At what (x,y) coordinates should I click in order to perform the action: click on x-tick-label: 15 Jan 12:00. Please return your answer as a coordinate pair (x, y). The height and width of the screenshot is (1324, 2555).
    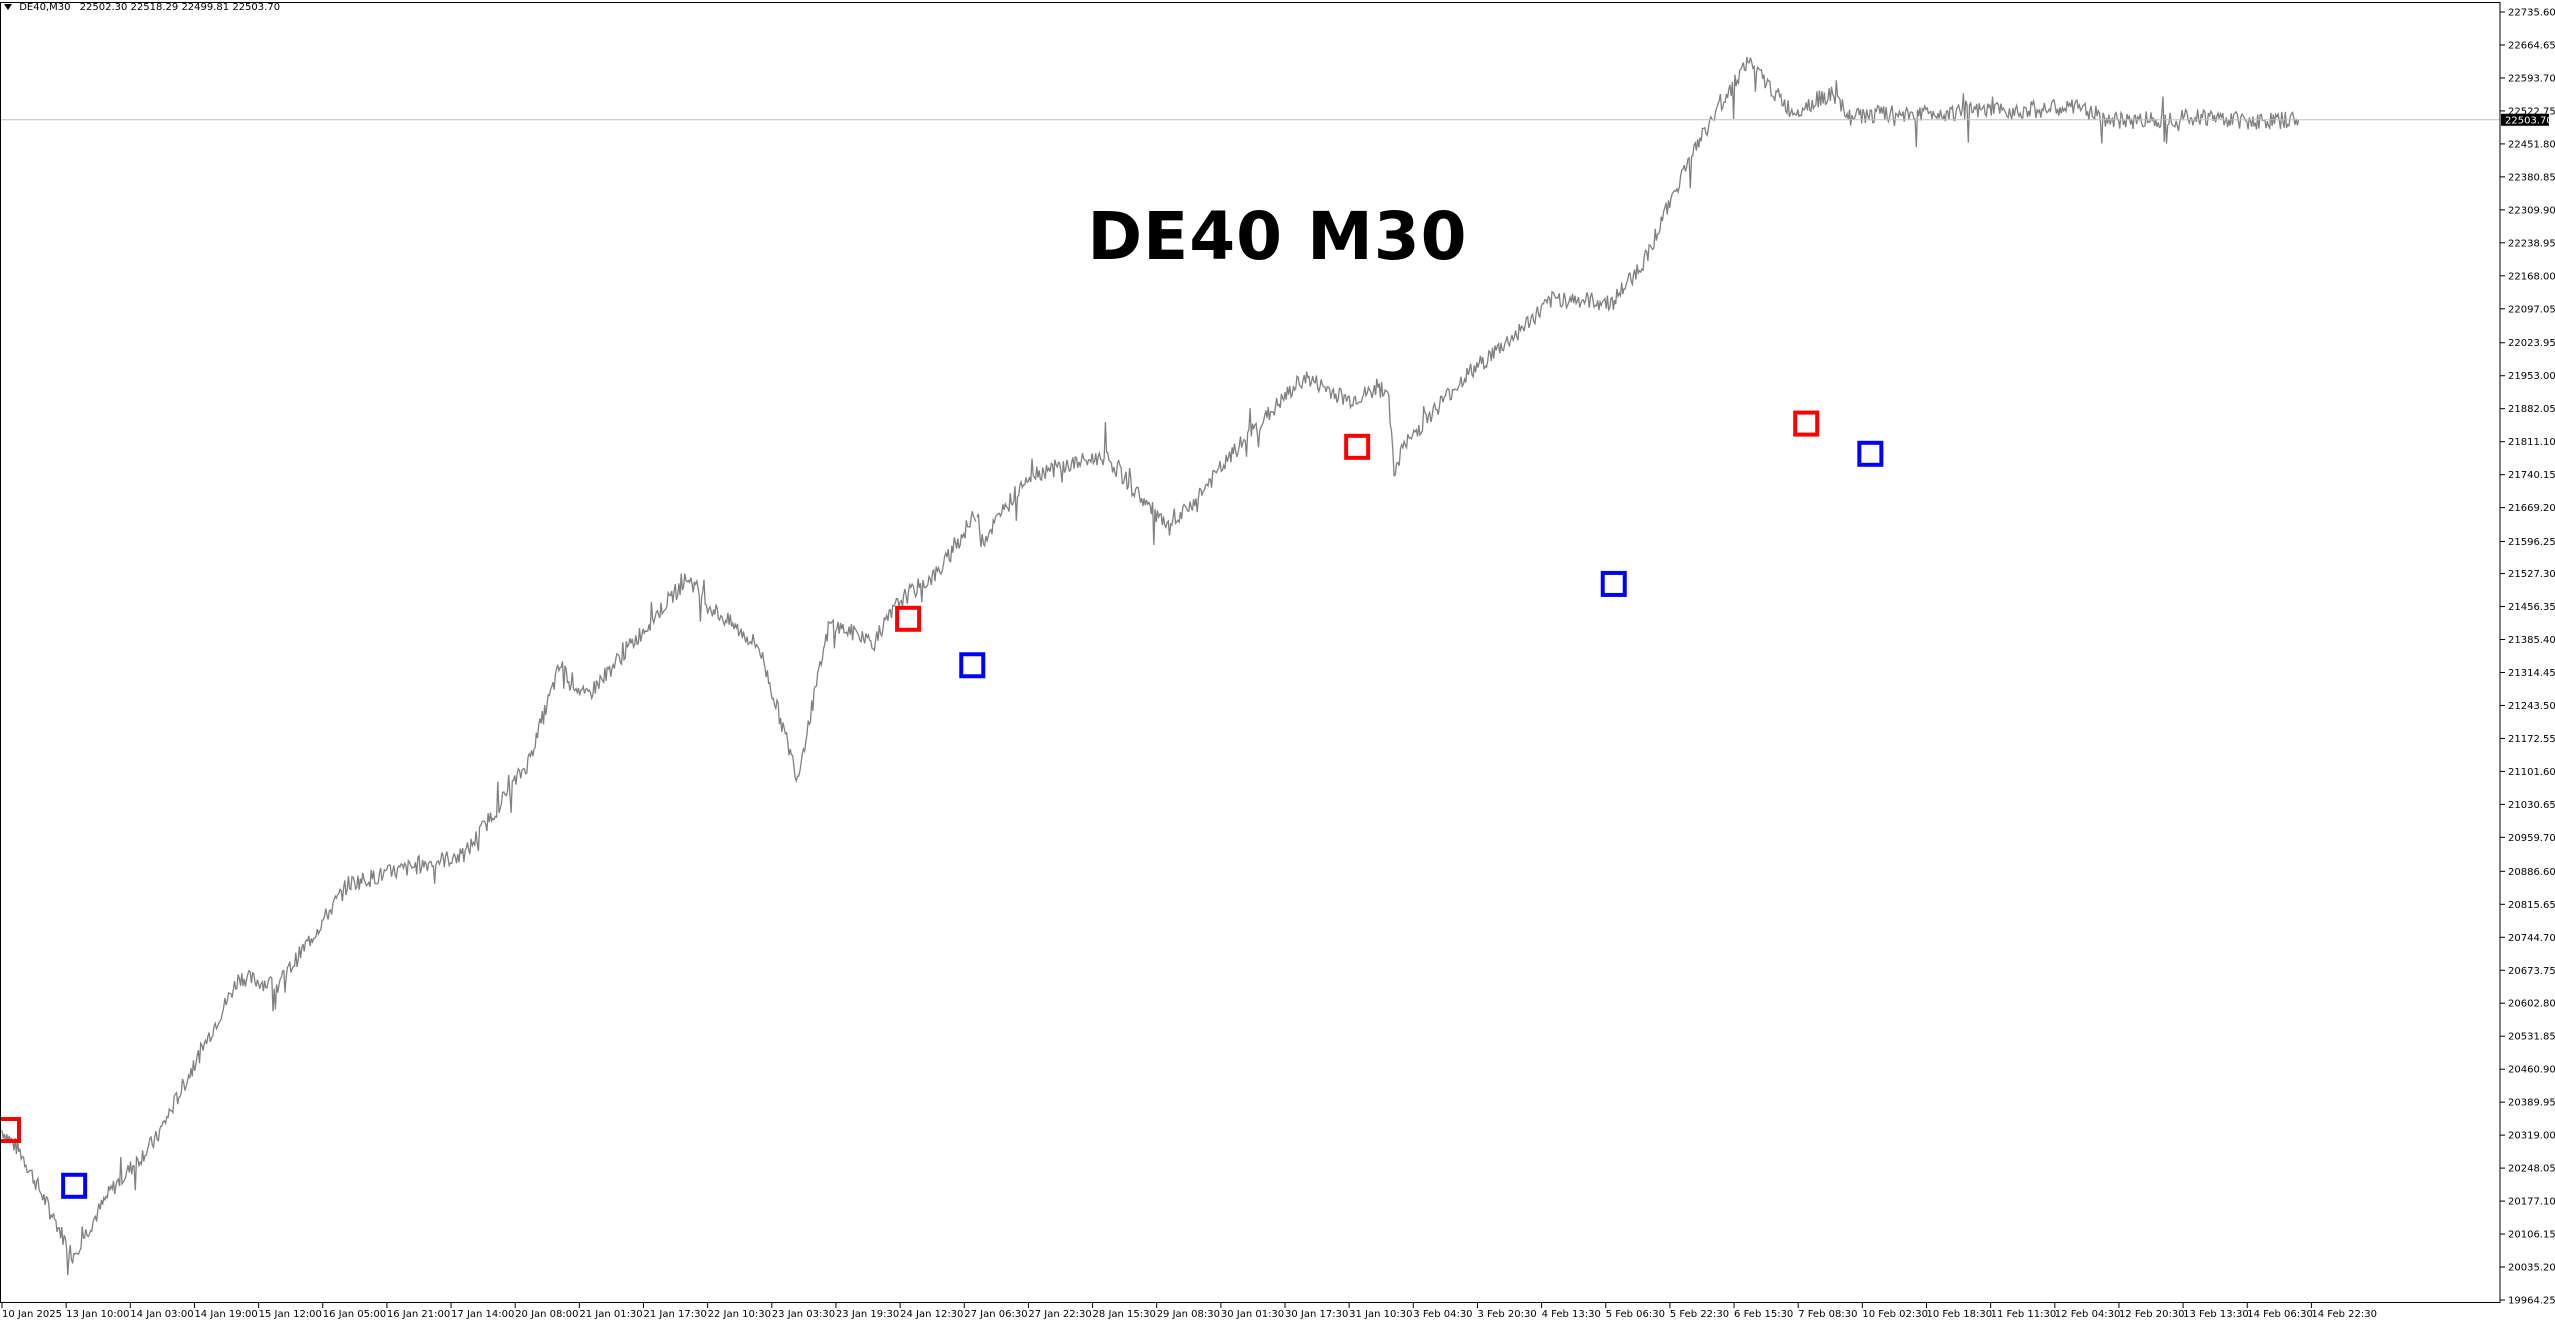
    Looking at the image, I should click on (290, 1314).